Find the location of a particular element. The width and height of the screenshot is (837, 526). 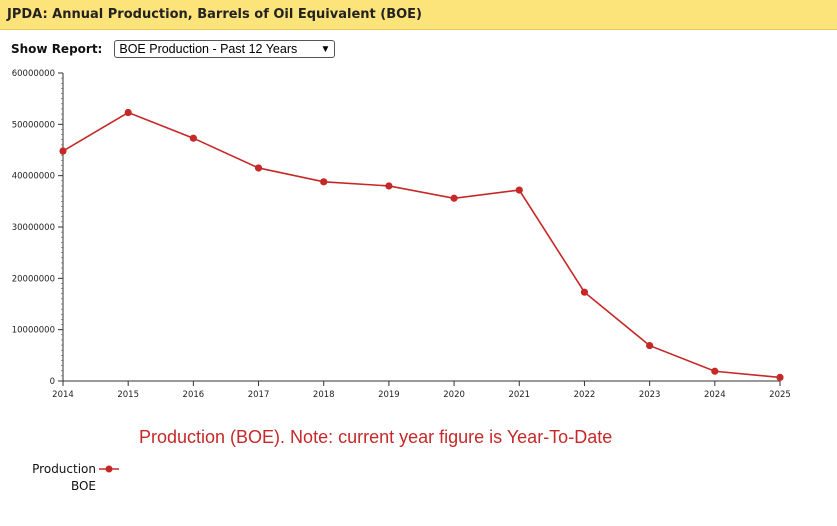

y-tick-label: 60000000 is located at coordinates (33, 74).